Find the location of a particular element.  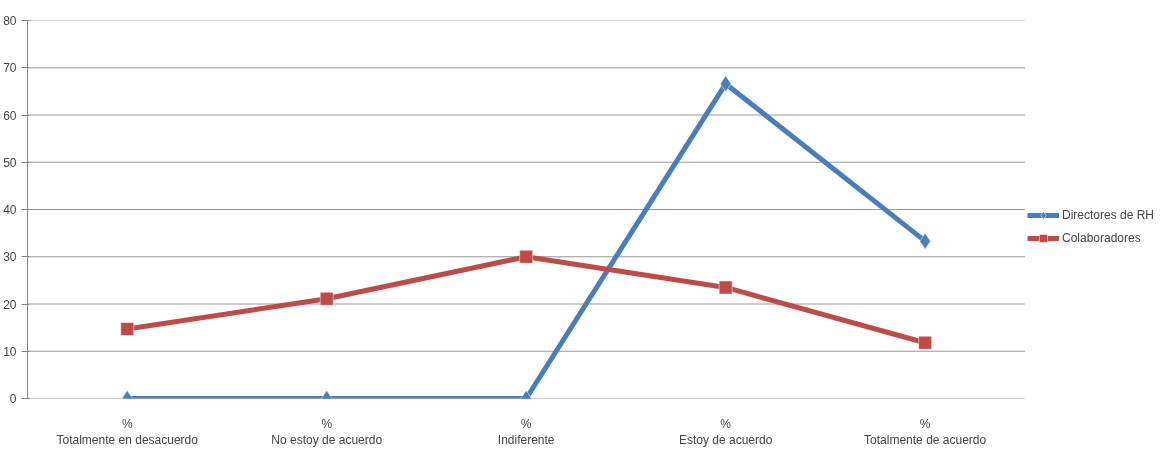

y-tick-label: 30 is located at coordinates (10, 257).